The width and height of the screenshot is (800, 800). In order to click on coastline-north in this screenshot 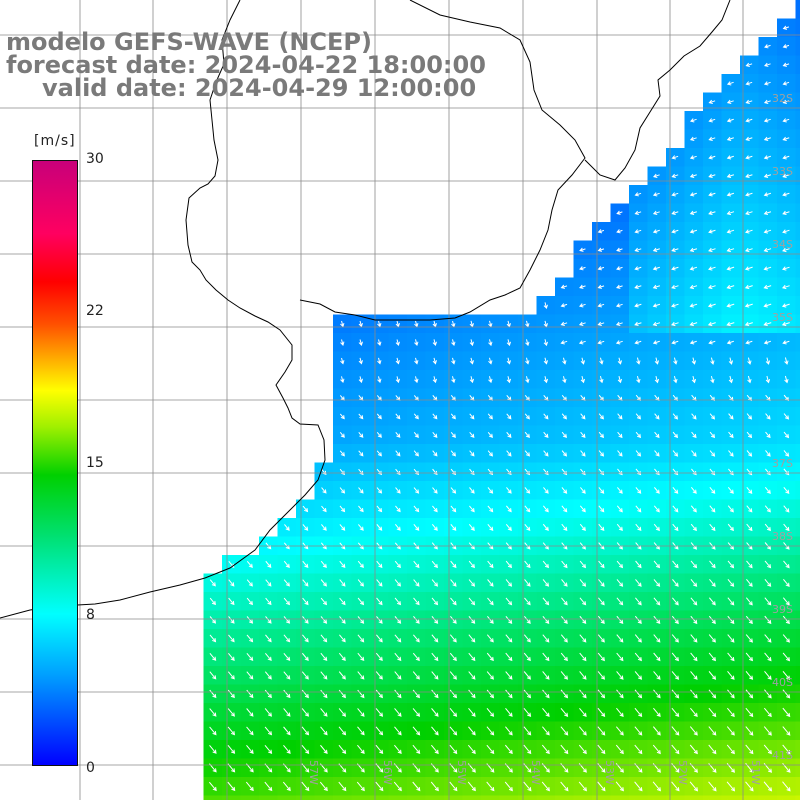, I will do `click(657, 90)`.